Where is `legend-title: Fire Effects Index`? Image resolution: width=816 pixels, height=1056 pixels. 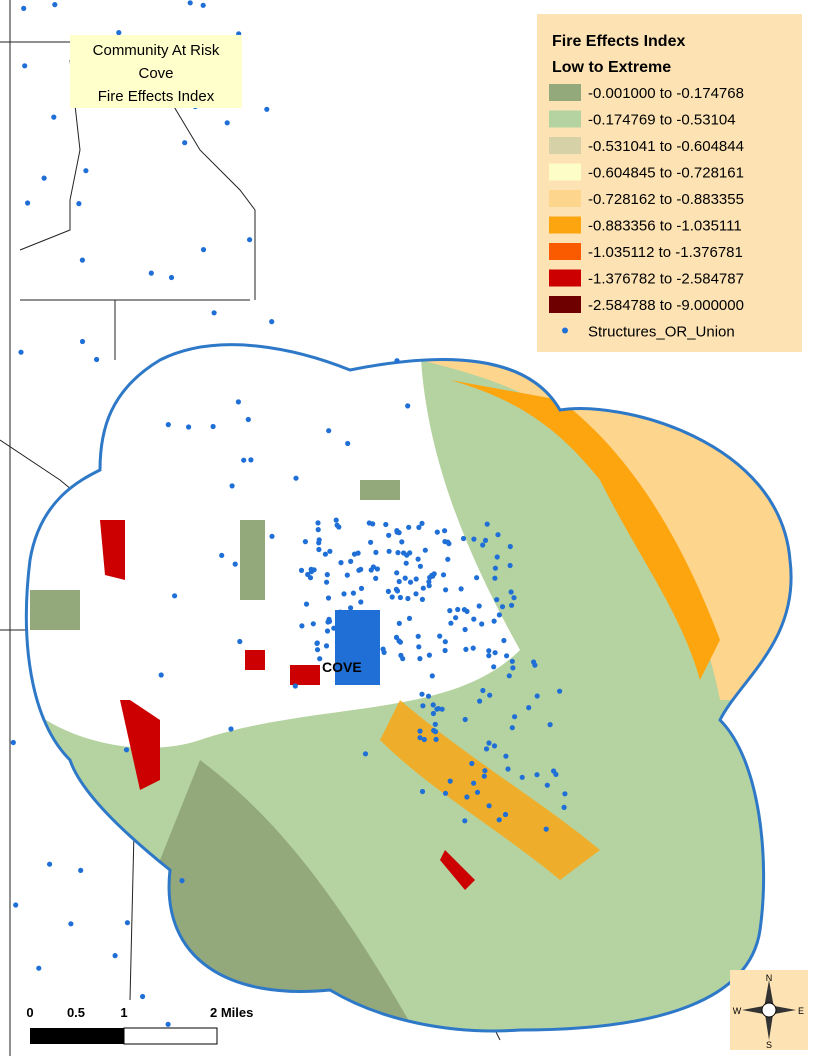
legend-title: Fire Effects Index is located at coordinates (618, 41).